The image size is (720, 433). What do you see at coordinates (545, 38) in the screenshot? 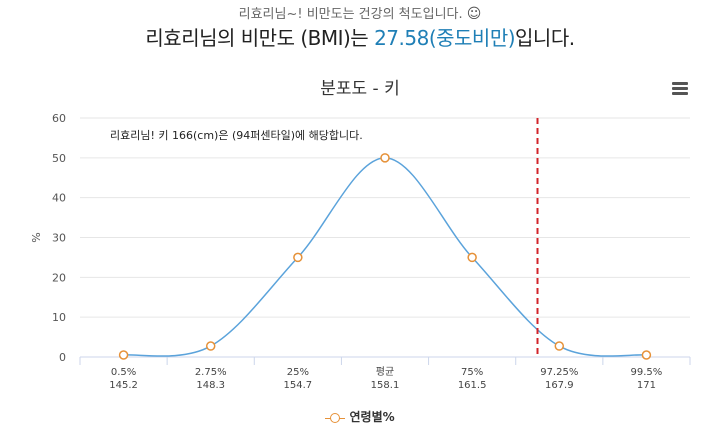
I see `headline-suffix: 입니다.` at bounding box center [545, 38].